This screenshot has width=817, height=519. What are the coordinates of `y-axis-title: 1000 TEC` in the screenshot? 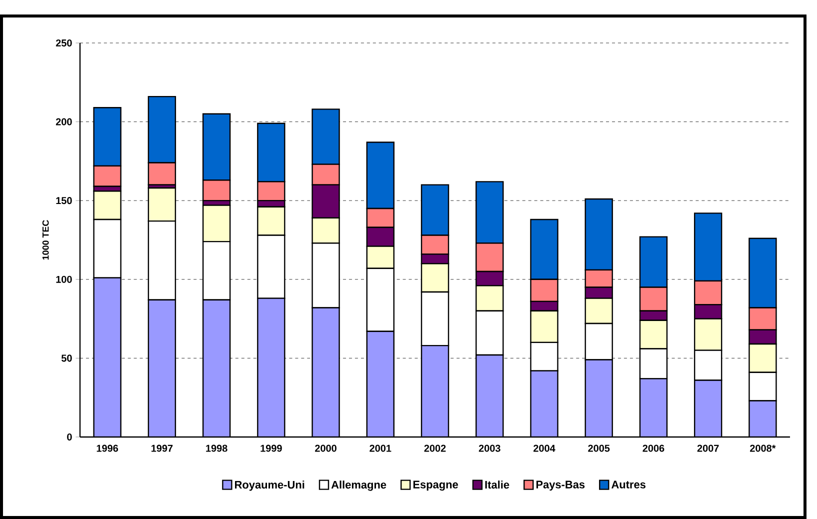 It's located at (45, 240).